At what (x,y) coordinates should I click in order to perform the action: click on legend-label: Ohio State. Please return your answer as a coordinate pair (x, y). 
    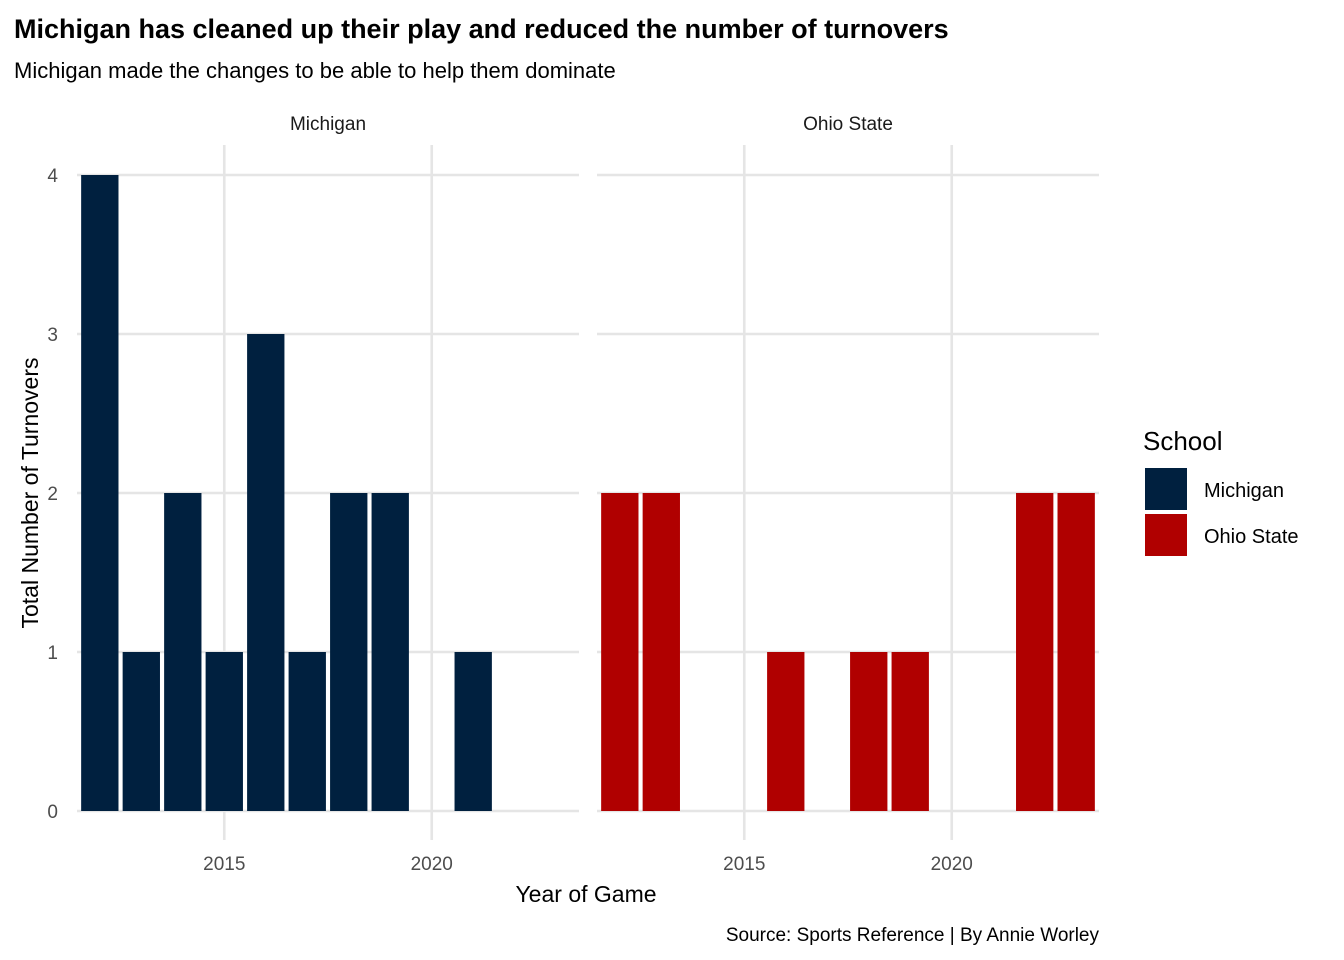
    Looking at the image, I should click on (1251, 537).